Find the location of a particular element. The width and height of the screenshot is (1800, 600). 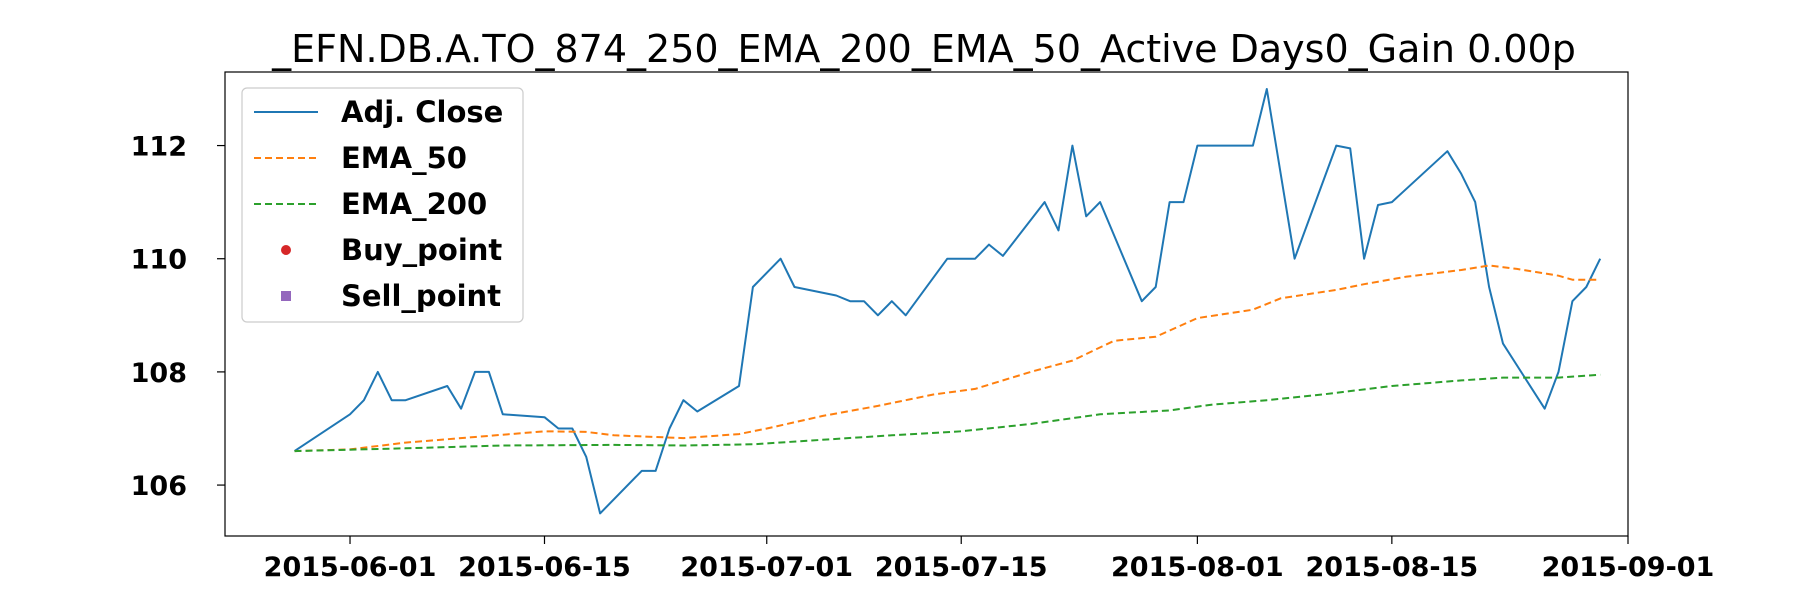

x-tick-label: 2015-07-01 is located at coordinates (766, 567).